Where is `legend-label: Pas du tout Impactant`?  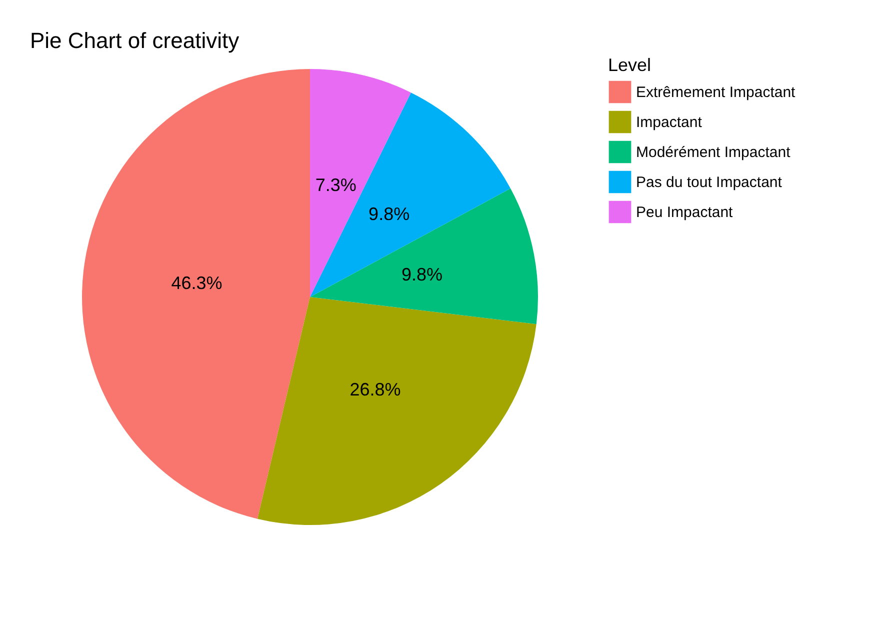 legend-label: Pas du tout Impactant is located at coordinates (709, 182).